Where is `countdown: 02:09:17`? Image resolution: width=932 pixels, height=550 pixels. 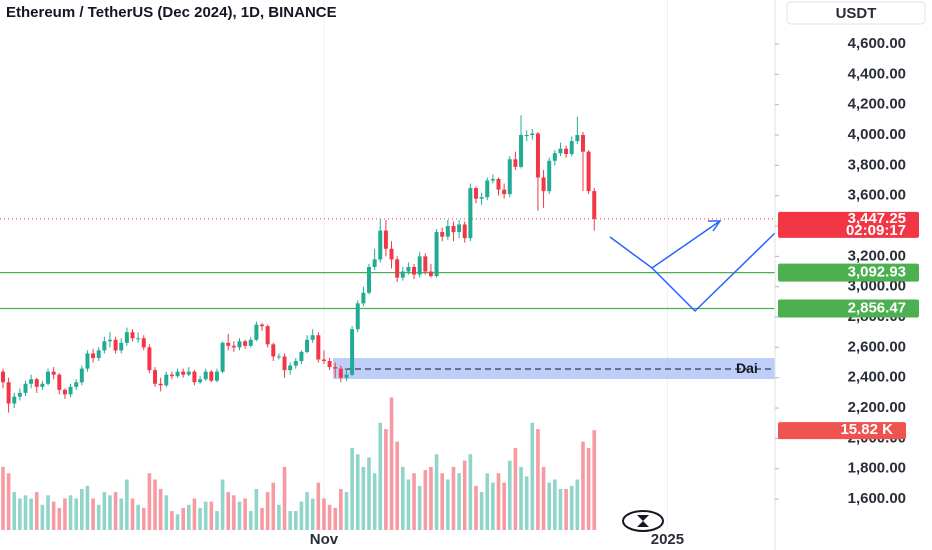 countdown: 02:09:17 is located at coordinates (876, 230).